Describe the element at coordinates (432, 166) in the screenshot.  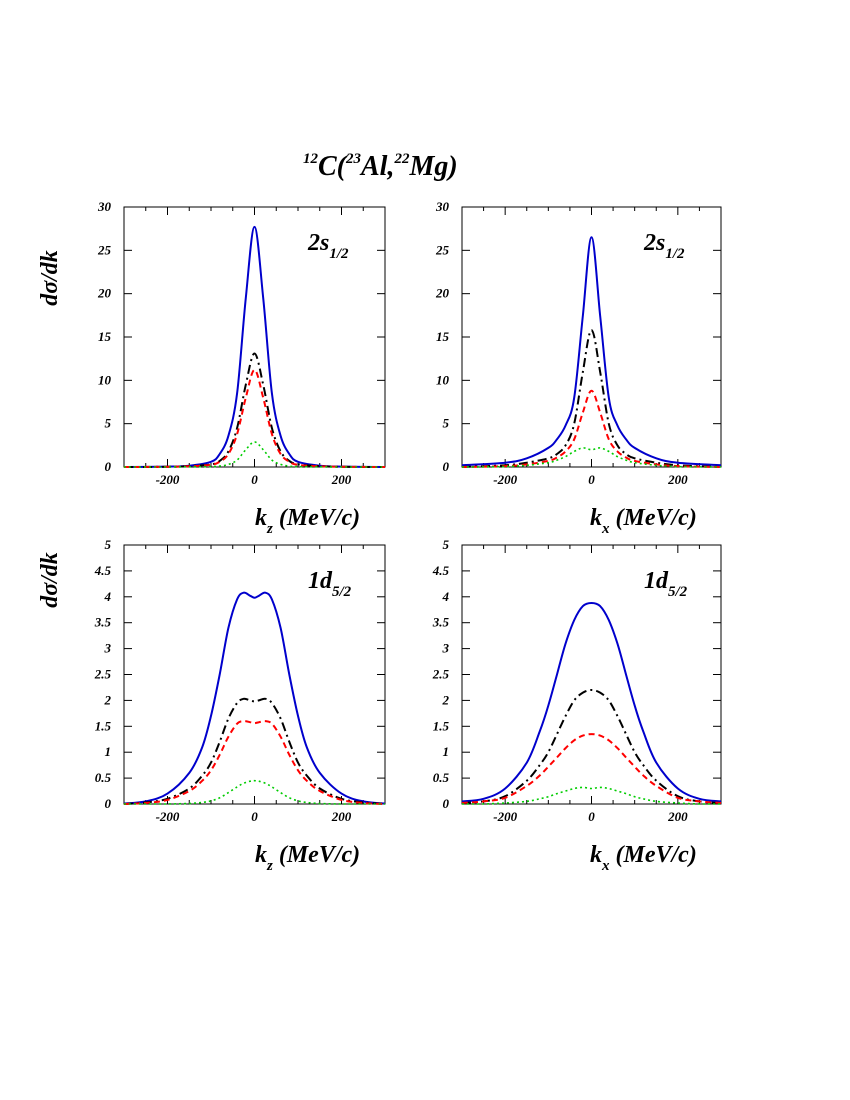
I see `title-part-mg: Mg)` at that location.